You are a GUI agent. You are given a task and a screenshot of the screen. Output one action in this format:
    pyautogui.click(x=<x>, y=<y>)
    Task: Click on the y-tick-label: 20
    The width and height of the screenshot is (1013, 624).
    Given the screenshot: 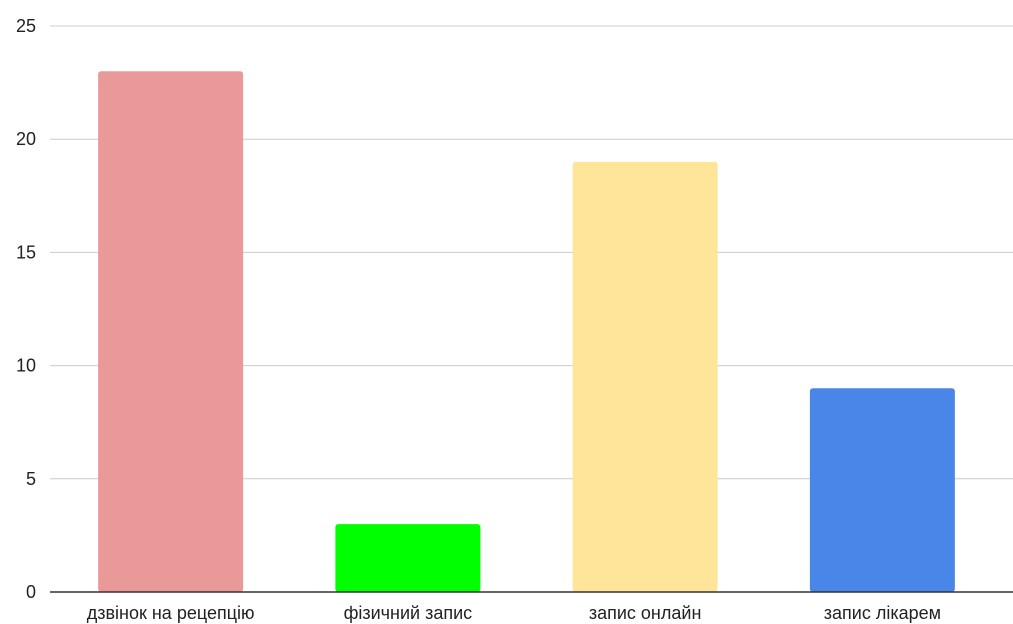 What is the action you would take?
    pyautogui.click(x=26, y=139)
    